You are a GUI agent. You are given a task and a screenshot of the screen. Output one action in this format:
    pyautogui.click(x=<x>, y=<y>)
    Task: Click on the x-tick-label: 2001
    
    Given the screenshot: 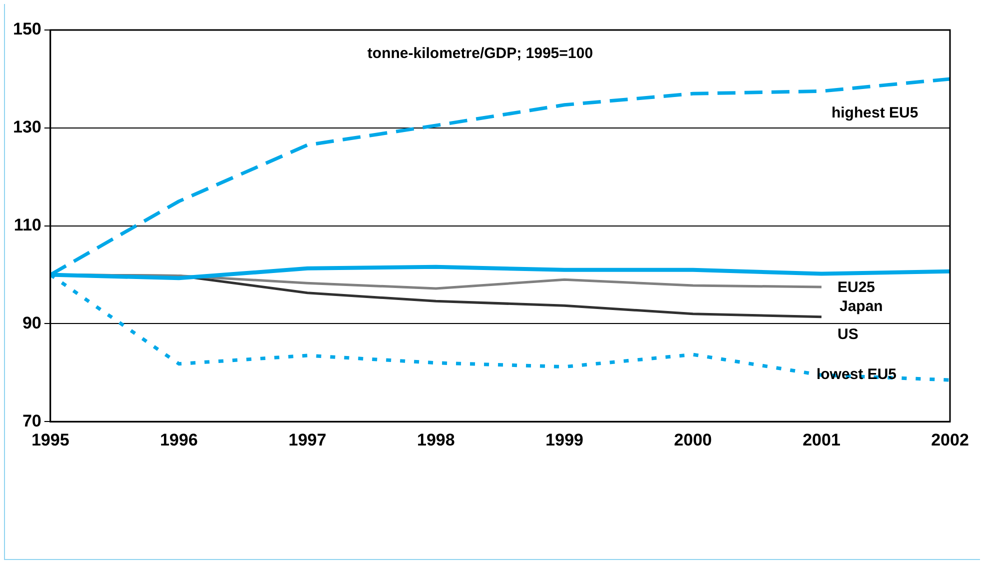 What is the action you would take?
    pyautogui.click(x=821, y=440)
    